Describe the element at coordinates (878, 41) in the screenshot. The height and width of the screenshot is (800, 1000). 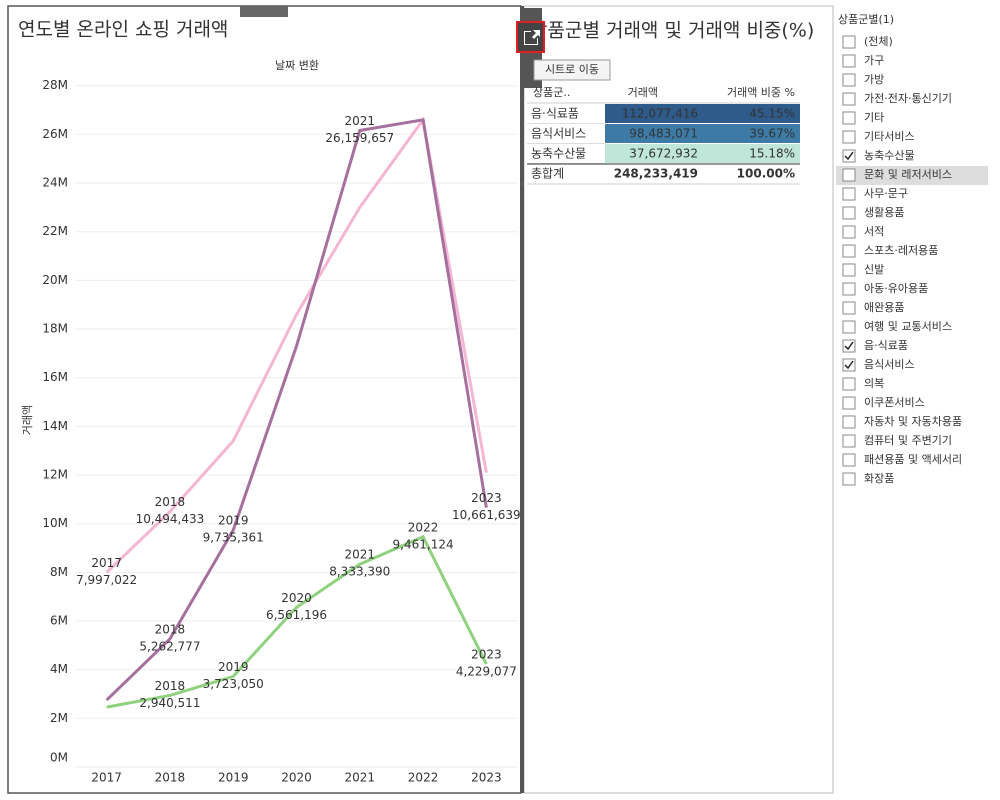
I see `filter-item: (전체)` at that location.